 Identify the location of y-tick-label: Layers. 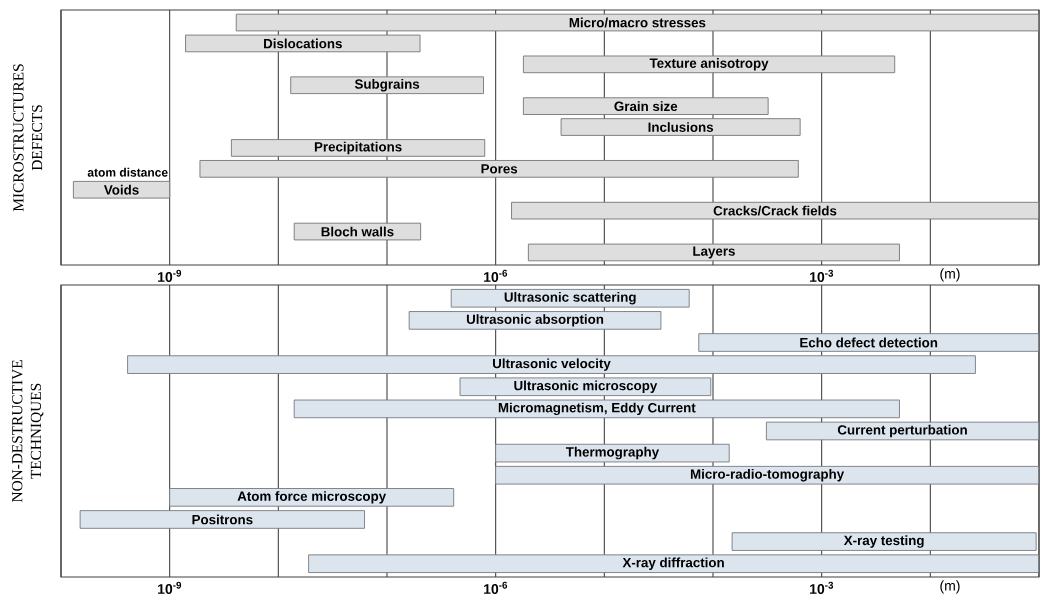
(714, 252).